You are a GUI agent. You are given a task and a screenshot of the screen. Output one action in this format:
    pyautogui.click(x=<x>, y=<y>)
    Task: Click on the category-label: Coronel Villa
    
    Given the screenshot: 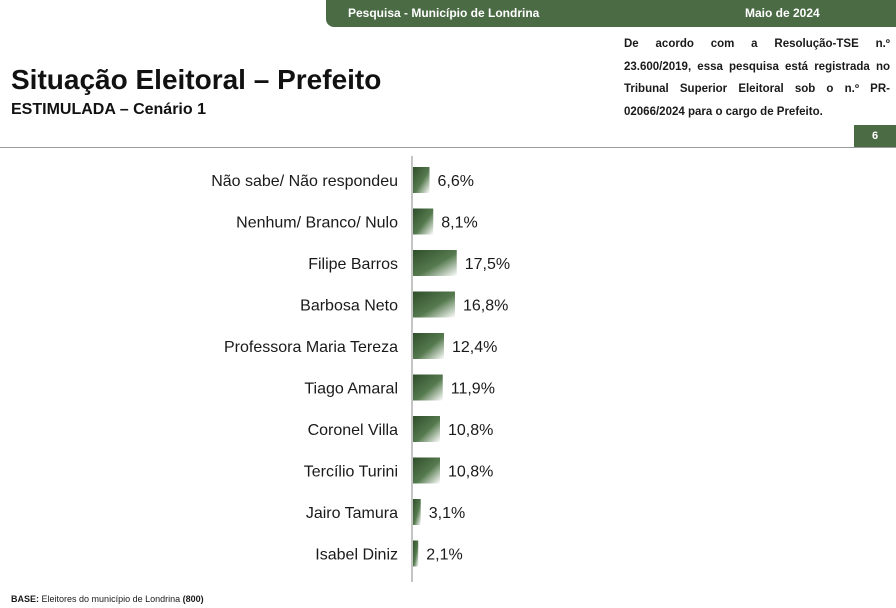 What is the action you would take?
    pyautogui.click(x=353, y=430)
    